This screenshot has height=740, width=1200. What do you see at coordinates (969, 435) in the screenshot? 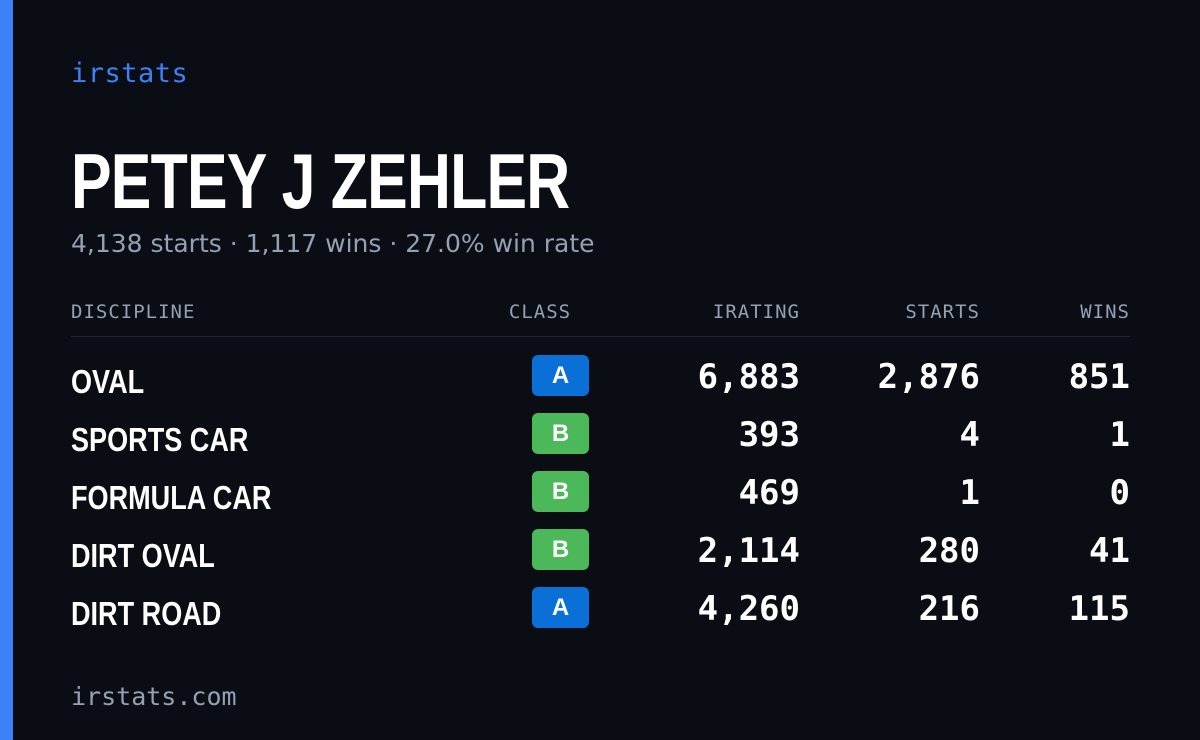
I see `starts-value: 4` at bounding box center [969, 435].